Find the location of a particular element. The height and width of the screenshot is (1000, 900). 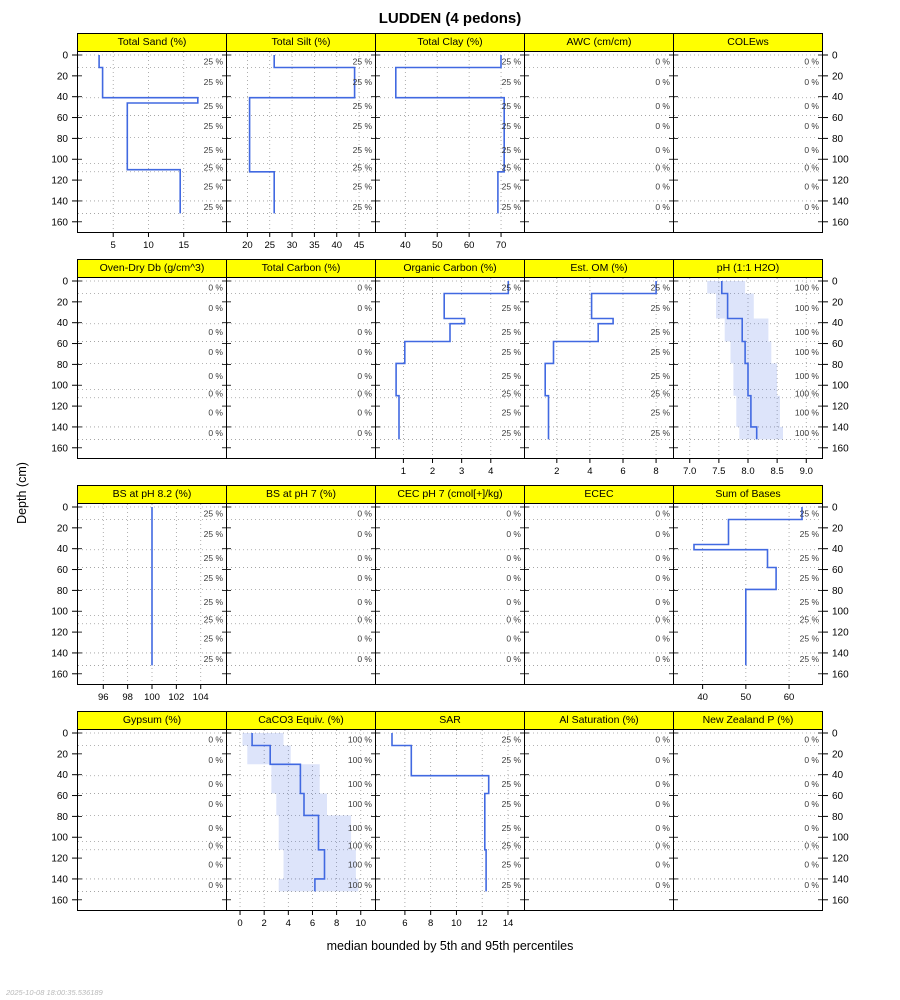

depth-tick-label: 20 is located at coordinates (63, 76).